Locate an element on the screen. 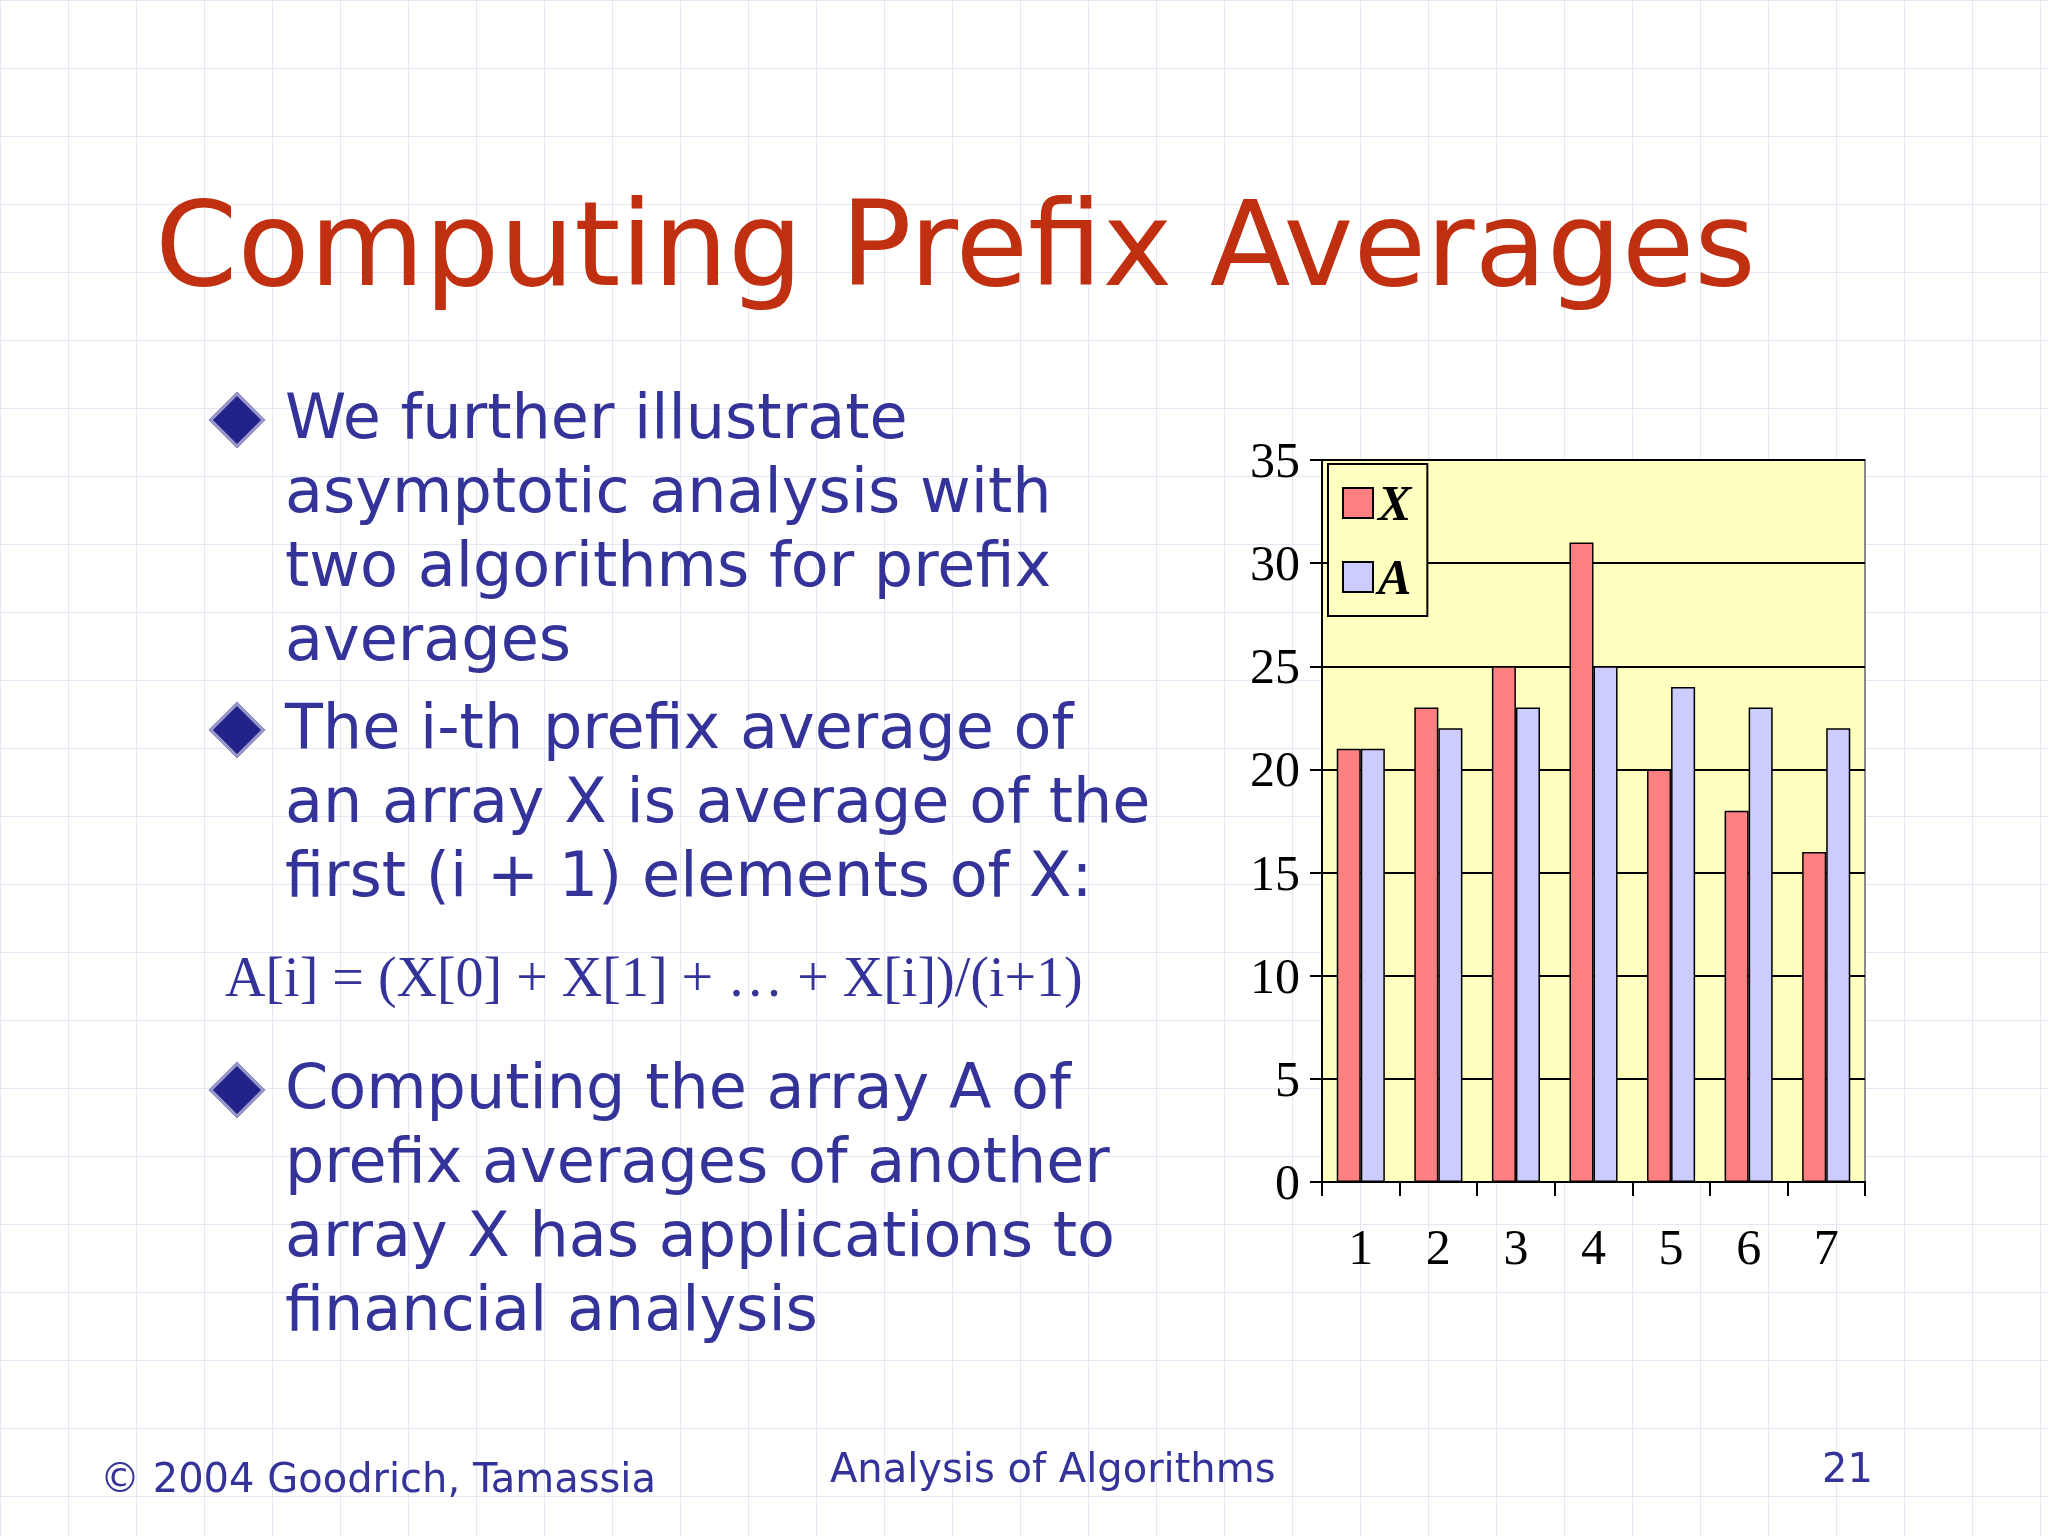 This screenshot has width=2048, height=1536. y-tick-label: 25 is located at coordinates (1275, 666).